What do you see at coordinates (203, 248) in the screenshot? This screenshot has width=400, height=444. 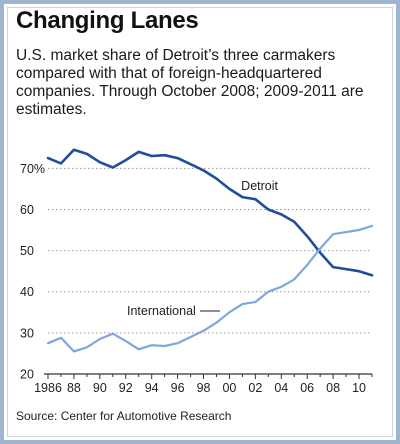 I see `annotation-layer: Detroit International` at bounding box center [203, 248].